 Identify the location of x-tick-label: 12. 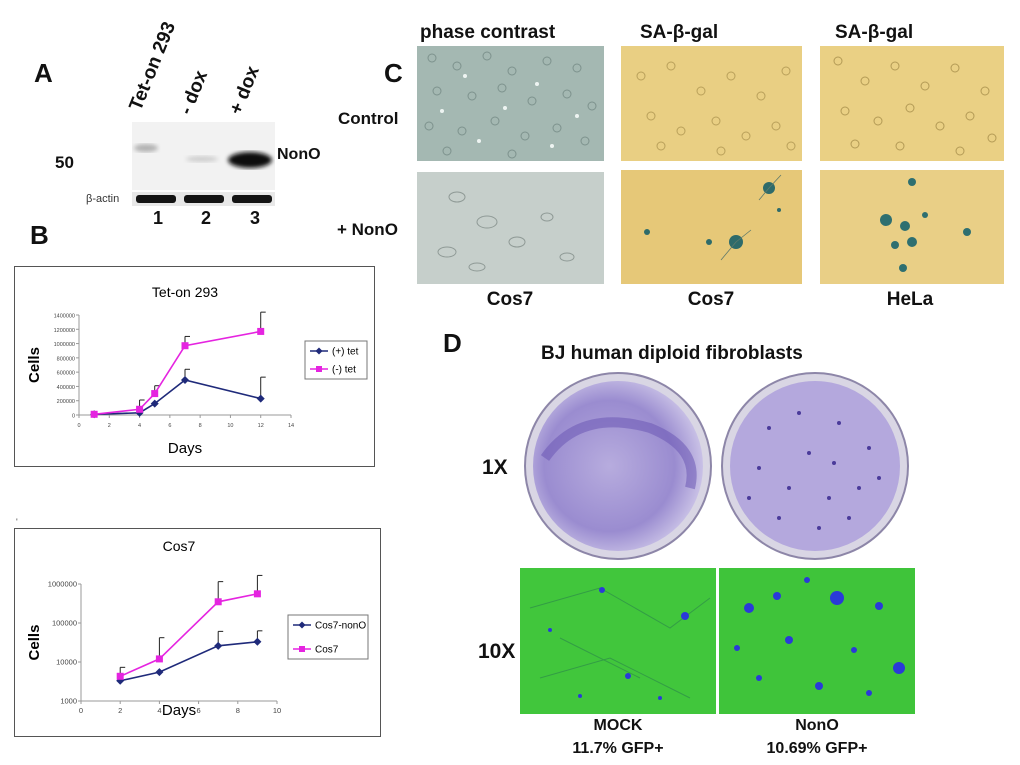
(261, 426).